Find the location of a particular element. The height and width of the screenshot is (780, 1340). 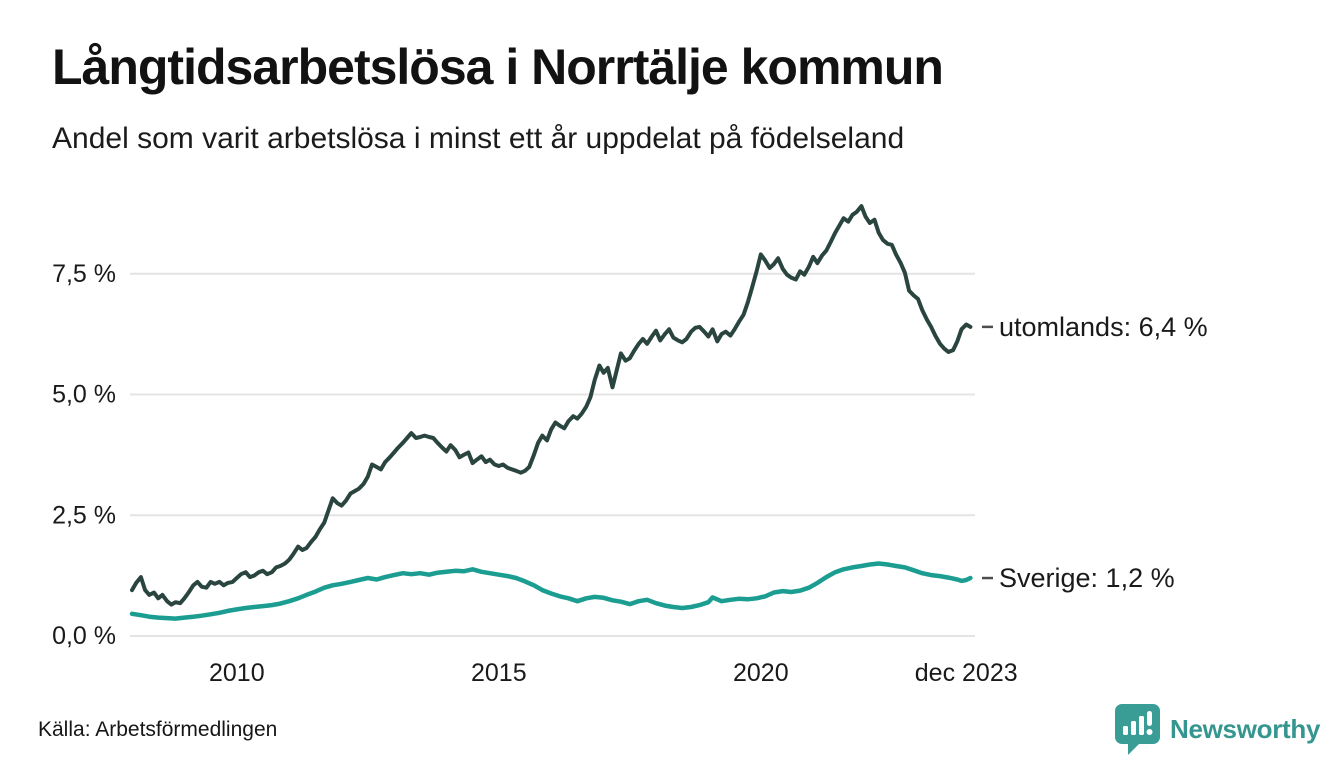

y-axis-tick-label: 5,0 % is located at coordinates (84, 395).